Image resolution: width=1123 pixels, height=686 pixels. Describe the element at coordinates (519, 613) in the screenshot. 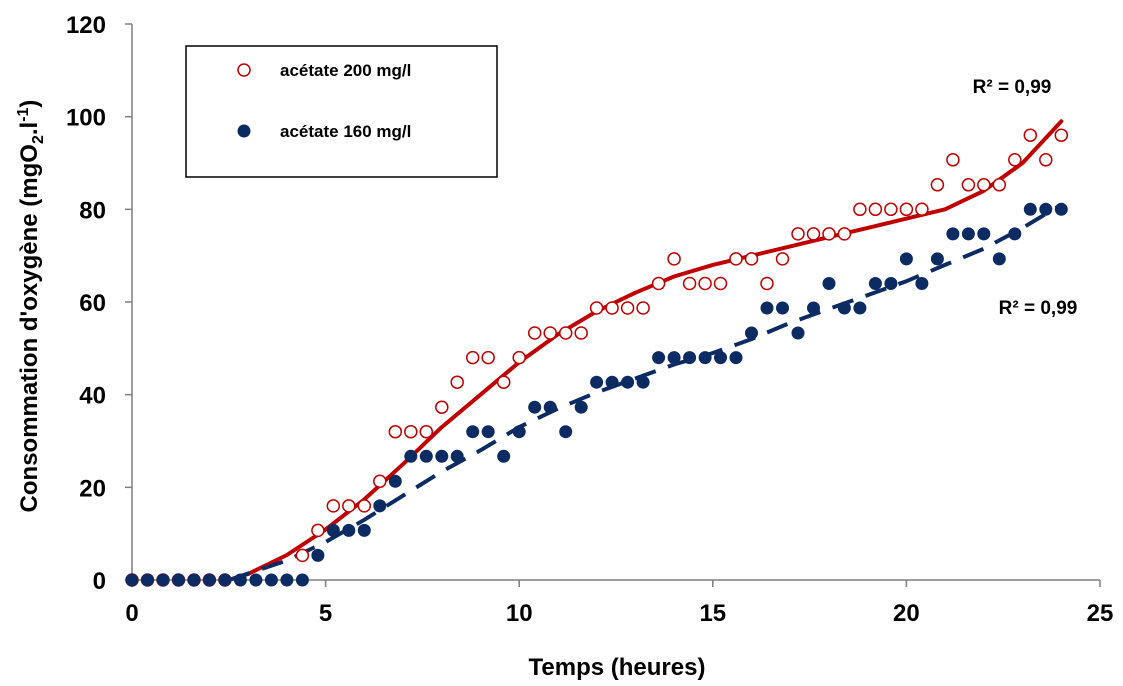

I see `x-tick-label: 10` at that location.